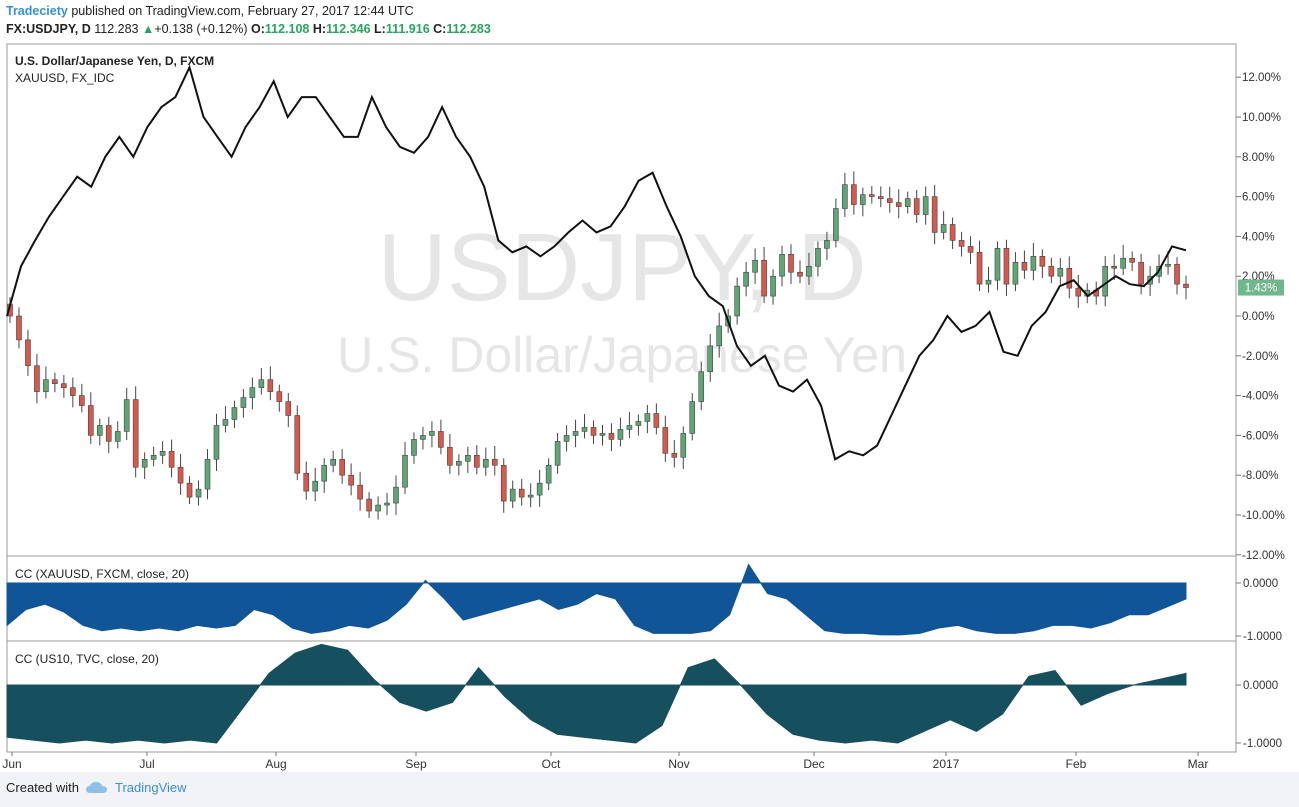 The image size is (1299, 807). What do you see at coordinates (257, 29) in the screenshot?
I see `open-label: O:` at bounding box center [257, 29].